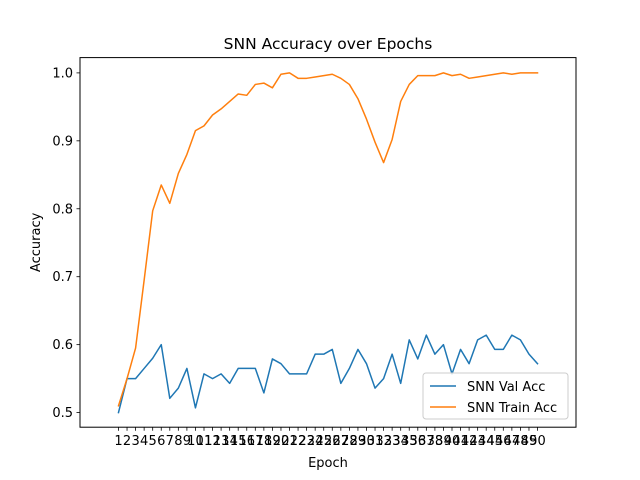 Image resolution: width=640 pixels, height=480 pixels. Describe the element at coordinates (375, 441) in the screenshot. I see `x-tick-label: 31` at that location.